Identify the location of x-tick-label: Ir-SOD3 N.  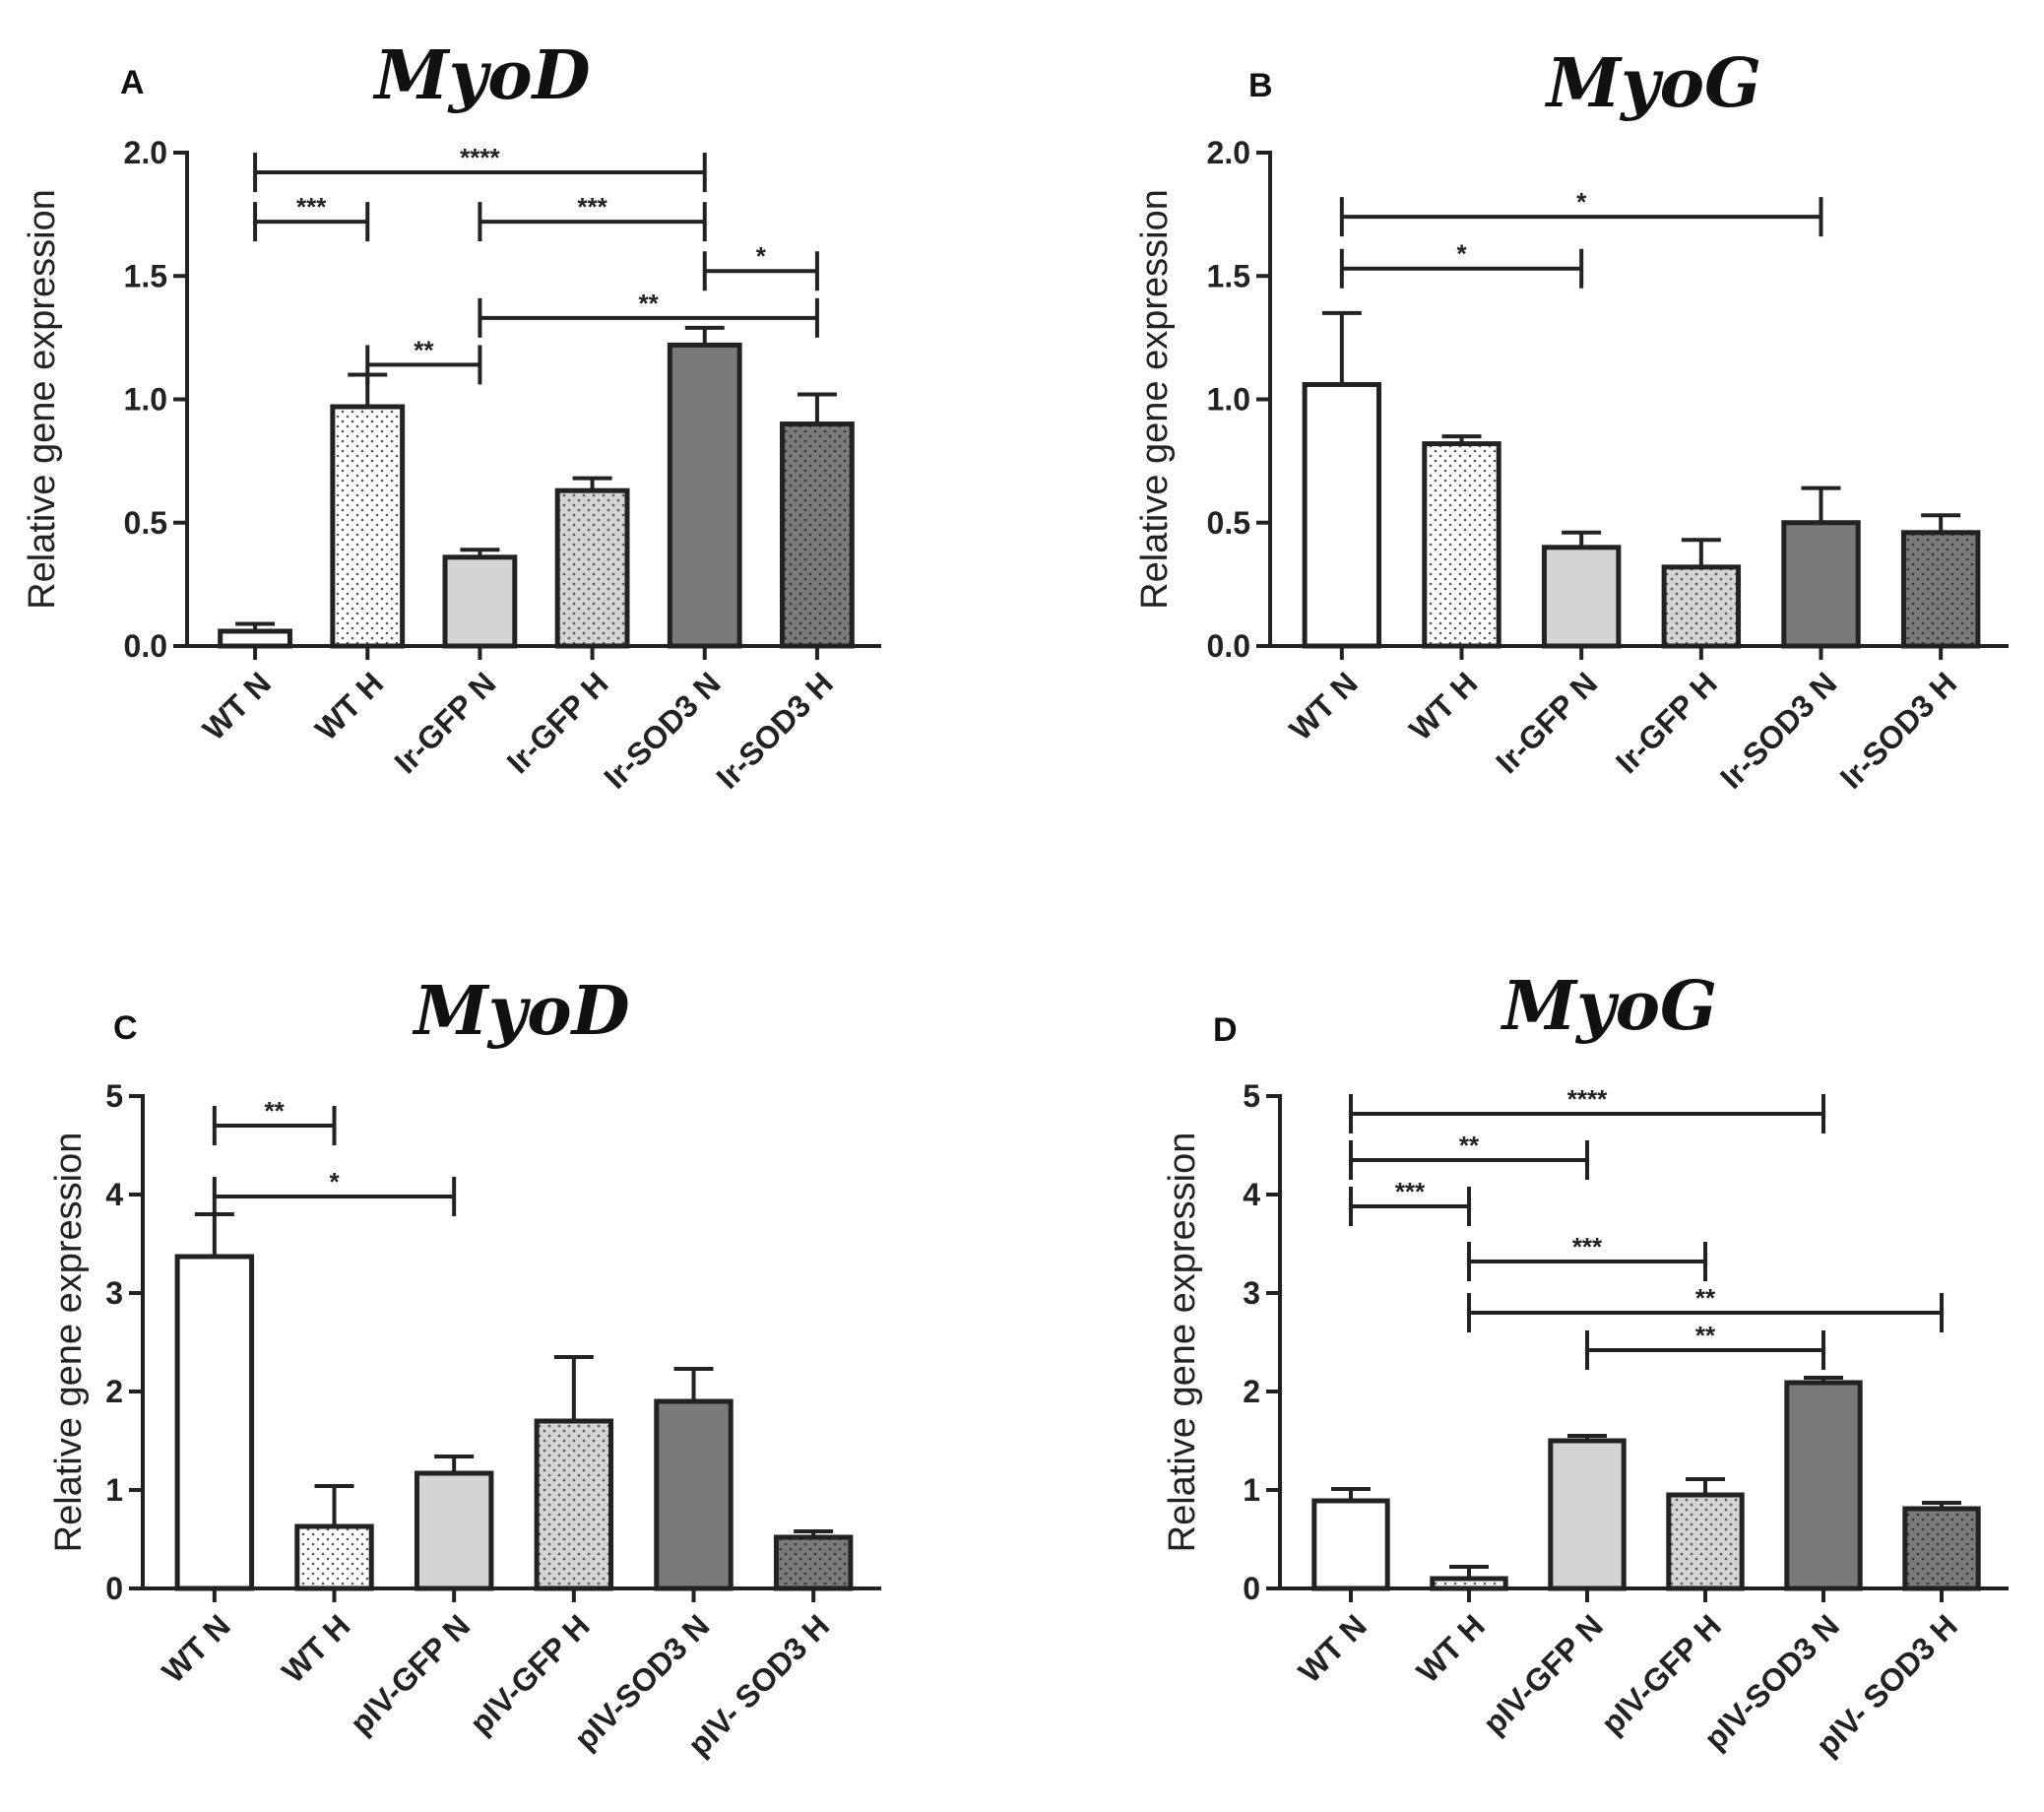
(1778, 730).